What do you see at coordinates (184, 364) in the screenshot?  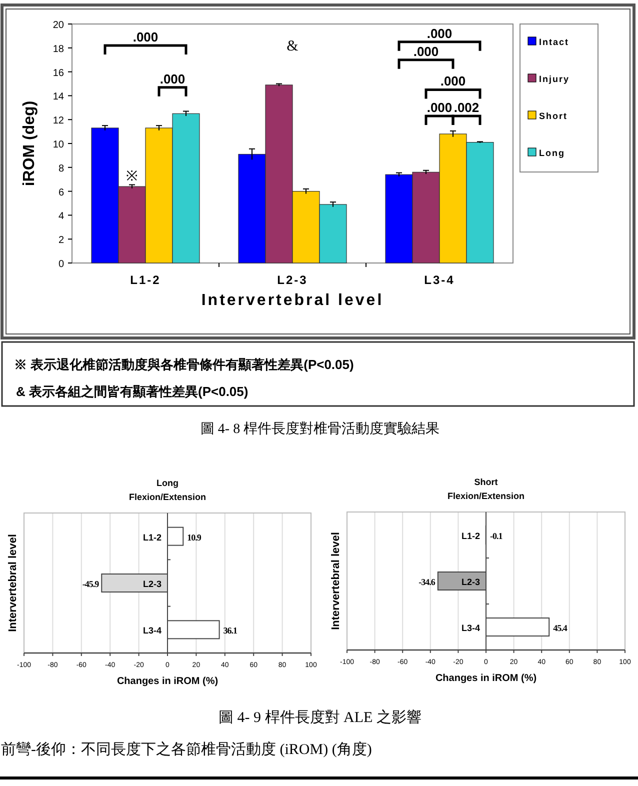 I see `text: ※ 表示退化椎節活動度與各椎骨條件有顯著性差異(P<0.05)` at bounding box center [184, 364].